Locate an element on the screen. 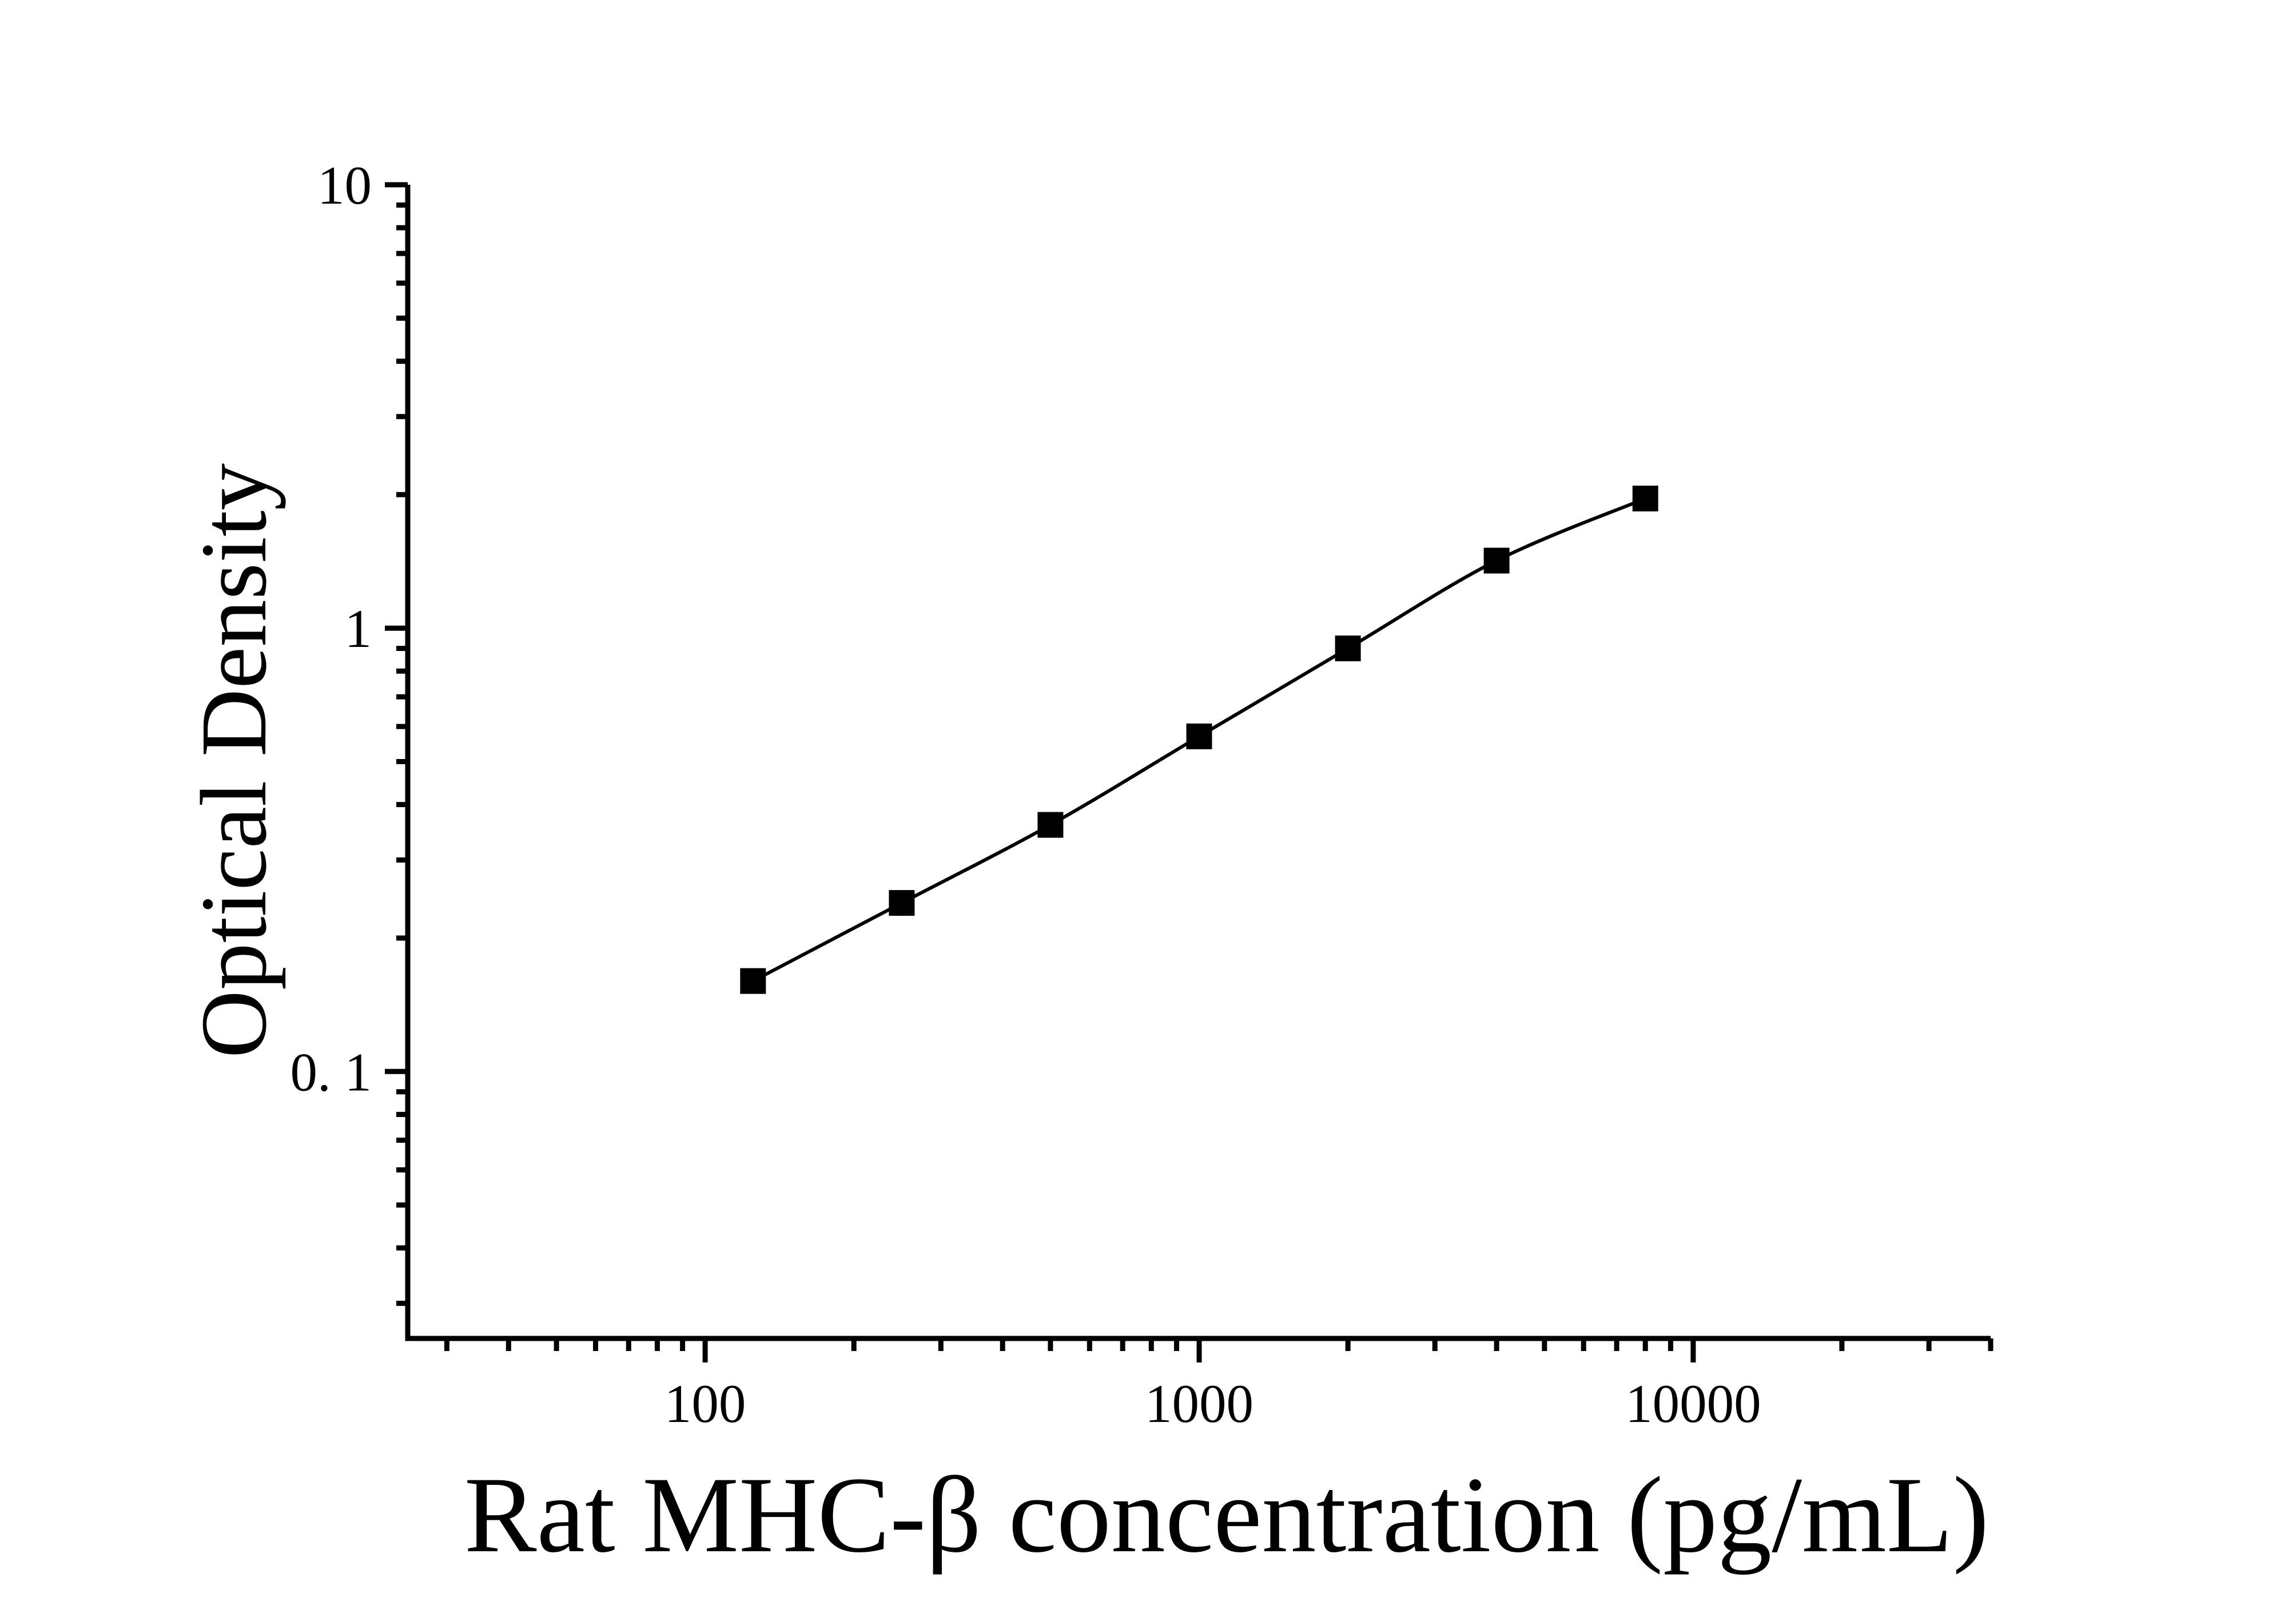 The width and height of the screenshot is (2296, 1605). x-axis-title: Rat MHC-β concentration (pg/mL) is located at coordinates (1226, 1515).